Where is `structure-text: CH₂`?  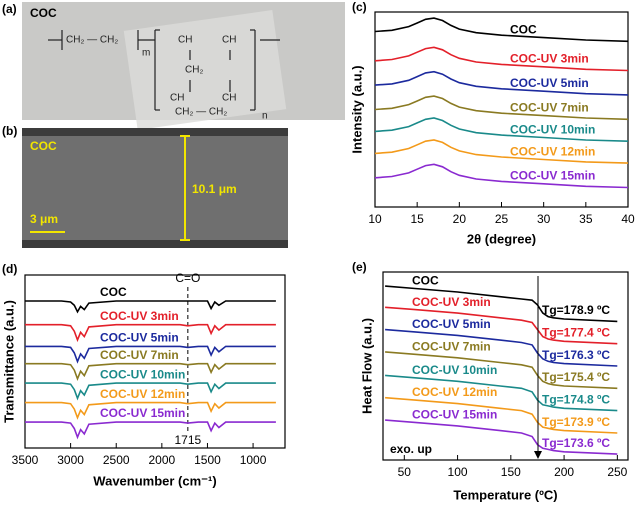 structure-text: CH₂ is located at coordinates (194, 70).